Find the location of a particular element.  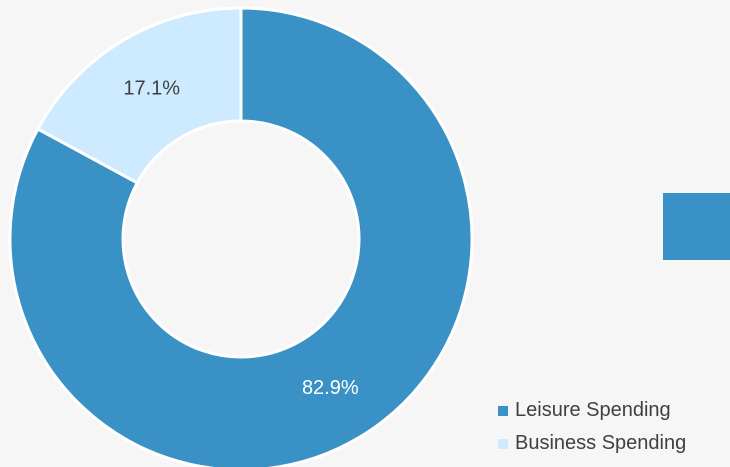

data-label-leisure-spending: 82.9% is located at coordinates (330, 388).